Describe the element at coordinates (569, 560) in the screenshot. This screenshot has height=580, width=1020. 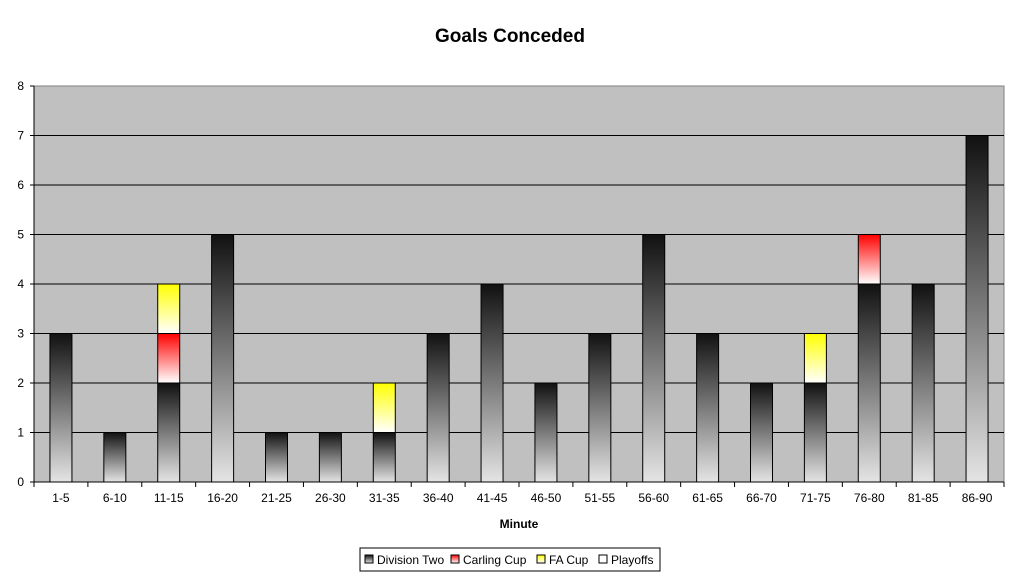
I see `legend-label: FA Cup` at that location.